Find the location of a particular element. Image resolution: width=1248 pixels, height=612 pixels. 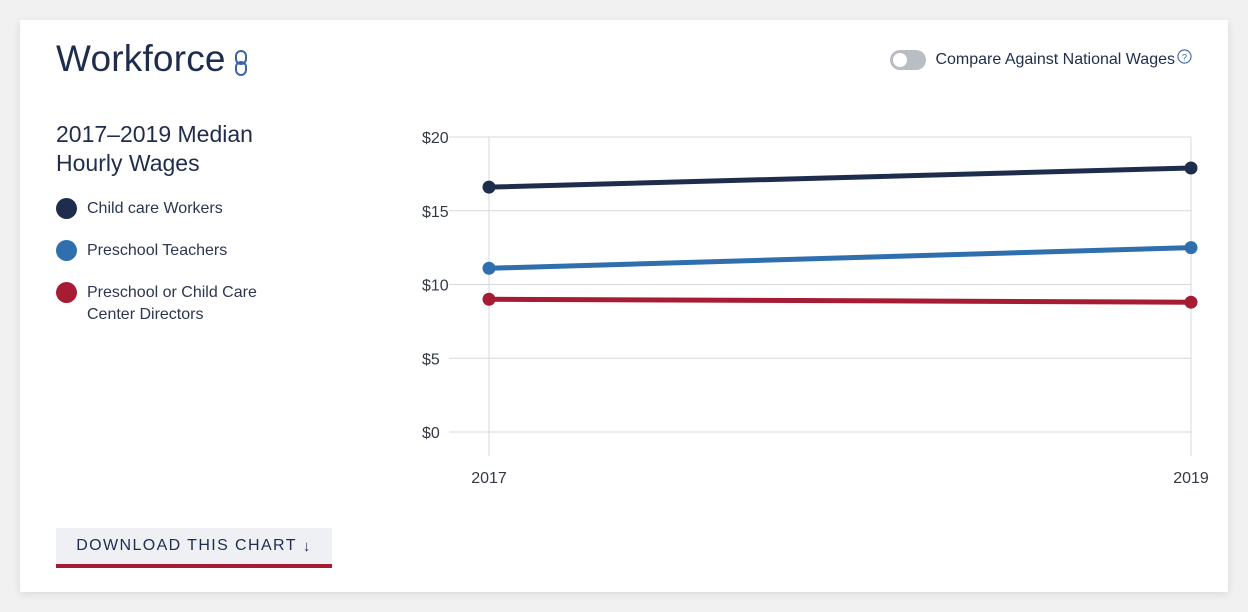

compare-toggle is located at coordinates (908, 60).